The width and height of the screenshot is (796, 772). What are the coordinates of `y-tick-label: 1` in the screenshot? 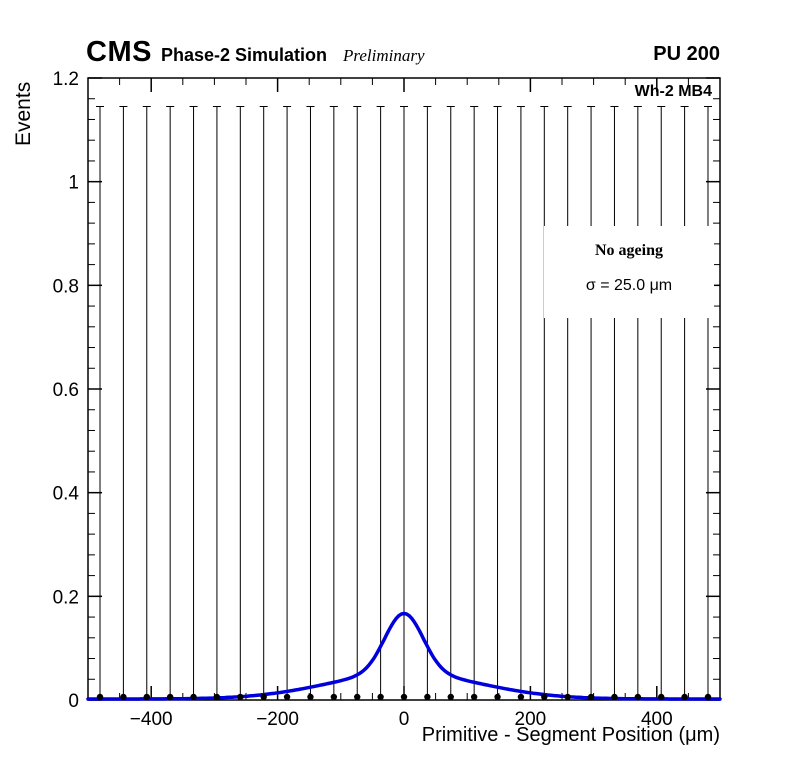 It's located at (73, 183).